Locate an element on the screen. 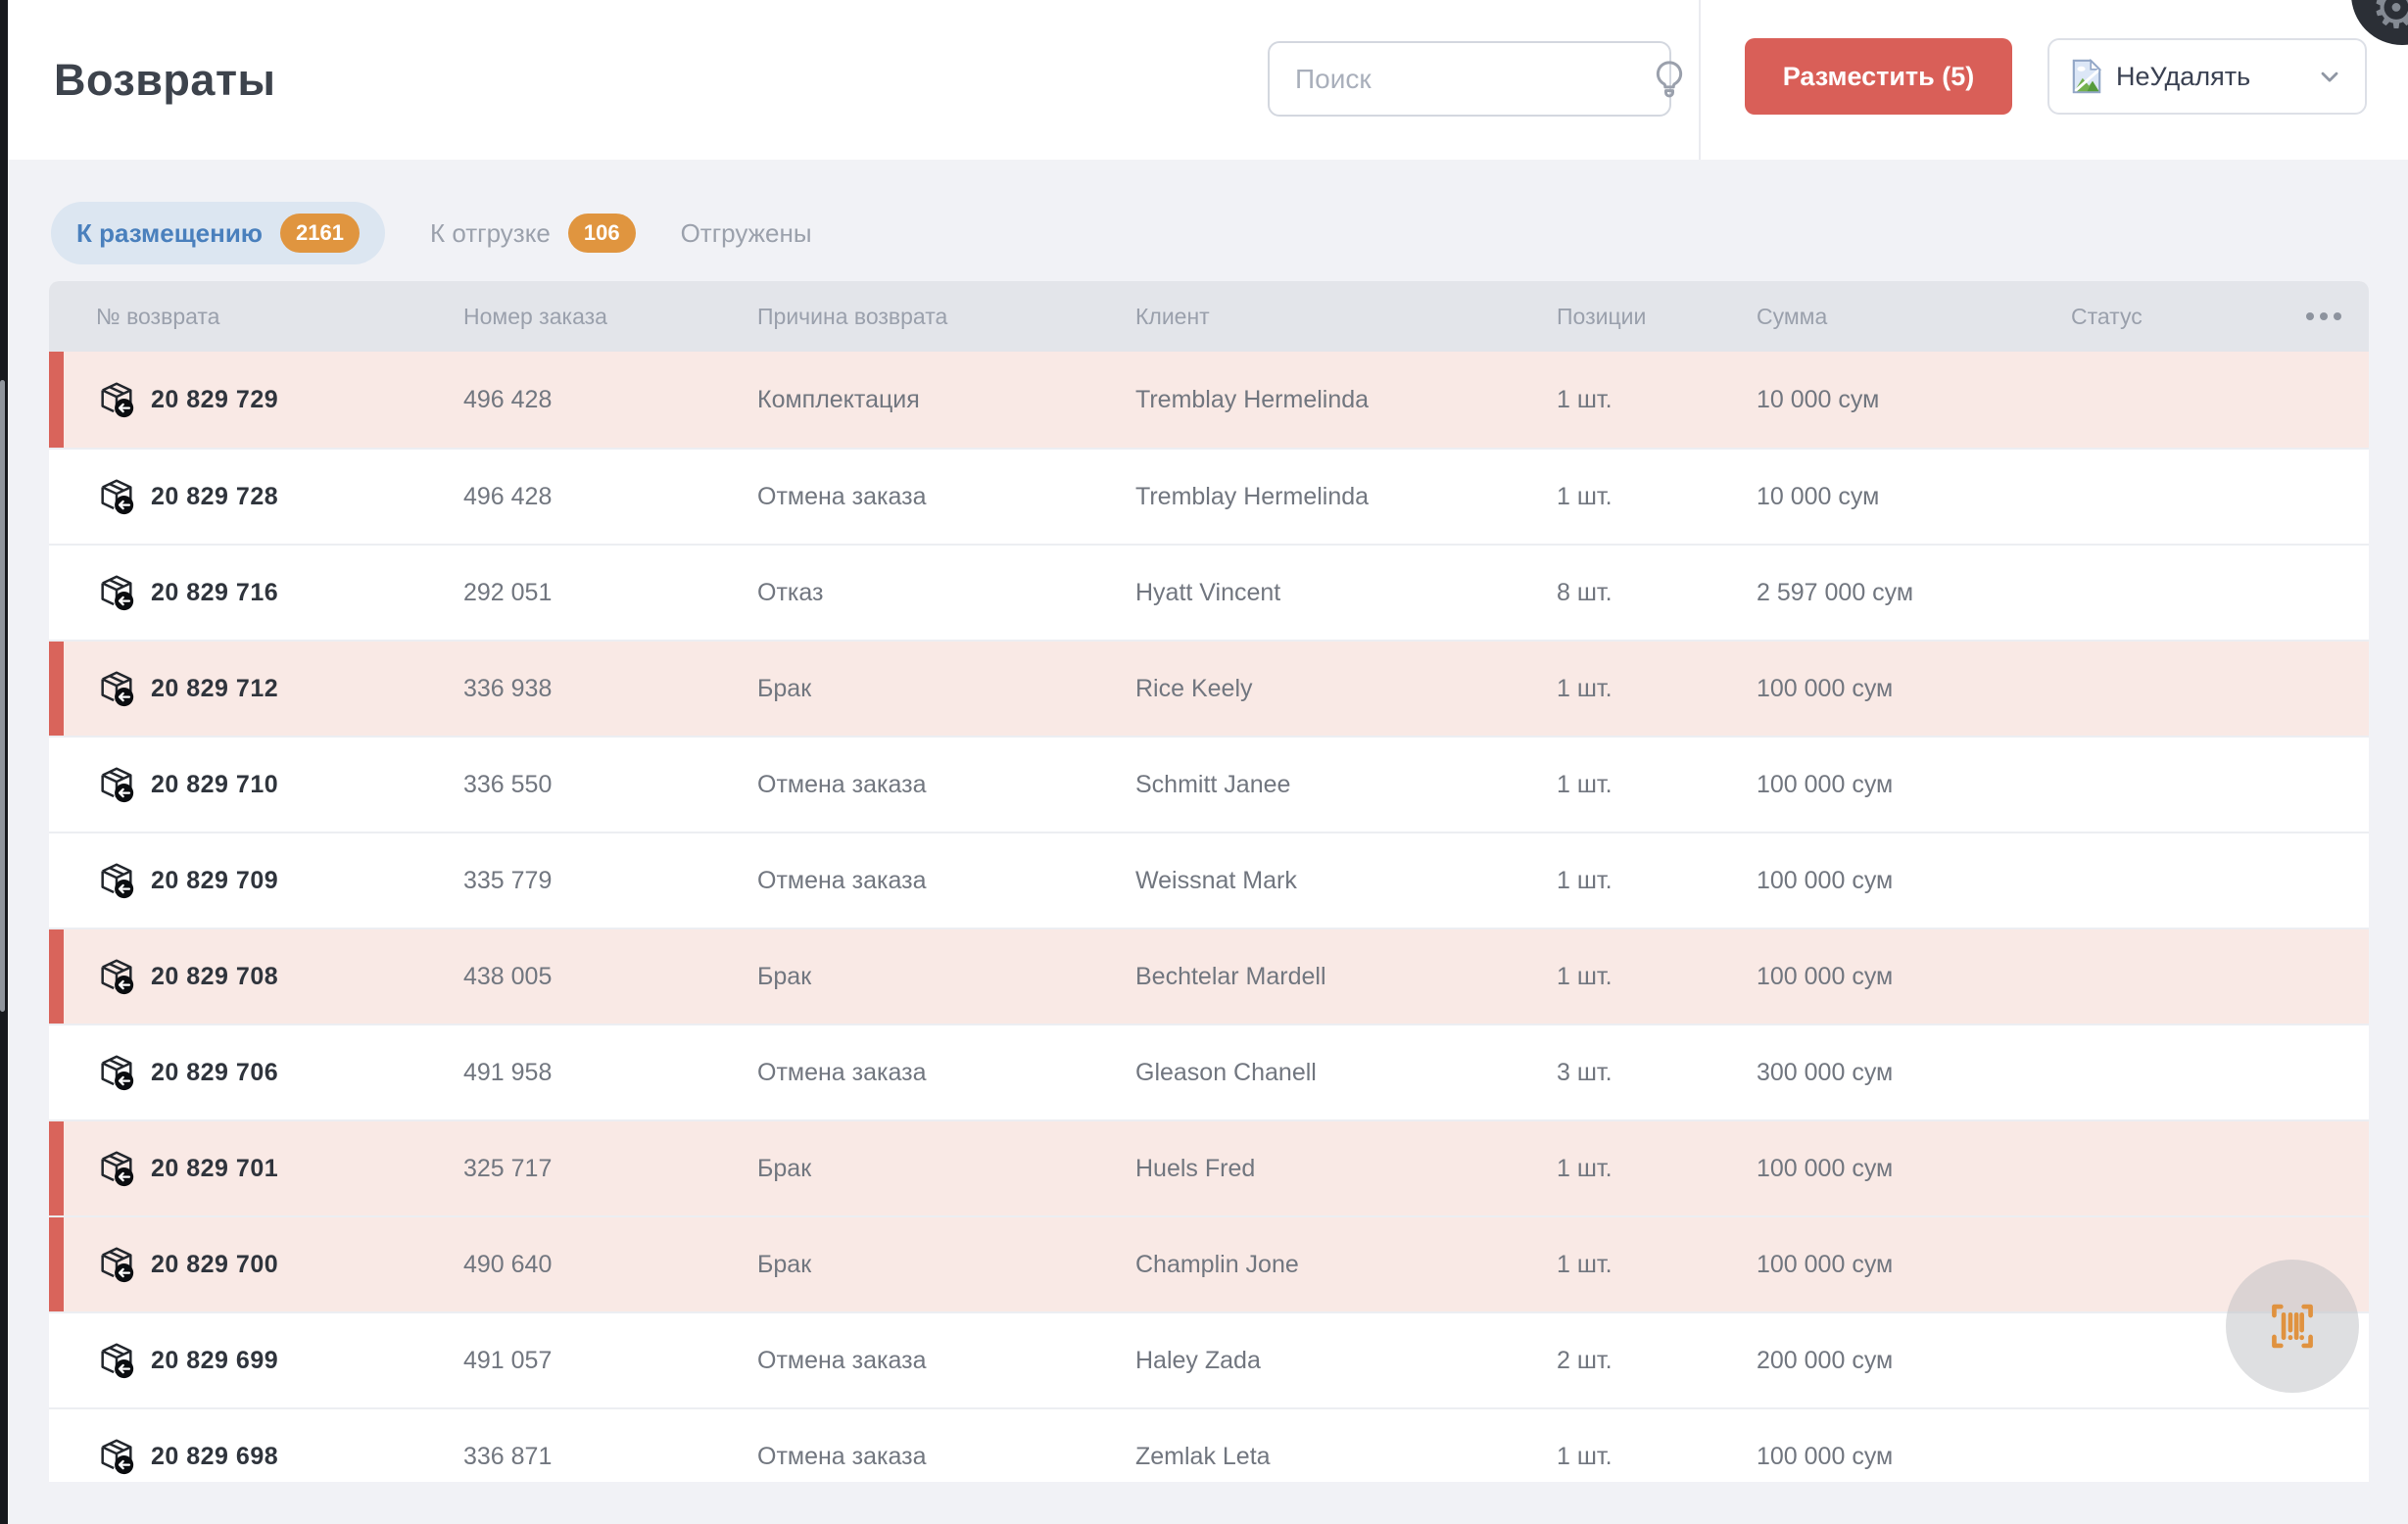 Image resolution: width=2408 pixels, height=1524 pixels. tab-to-place: К размещению 2161 is located at coordinates (218, 233).